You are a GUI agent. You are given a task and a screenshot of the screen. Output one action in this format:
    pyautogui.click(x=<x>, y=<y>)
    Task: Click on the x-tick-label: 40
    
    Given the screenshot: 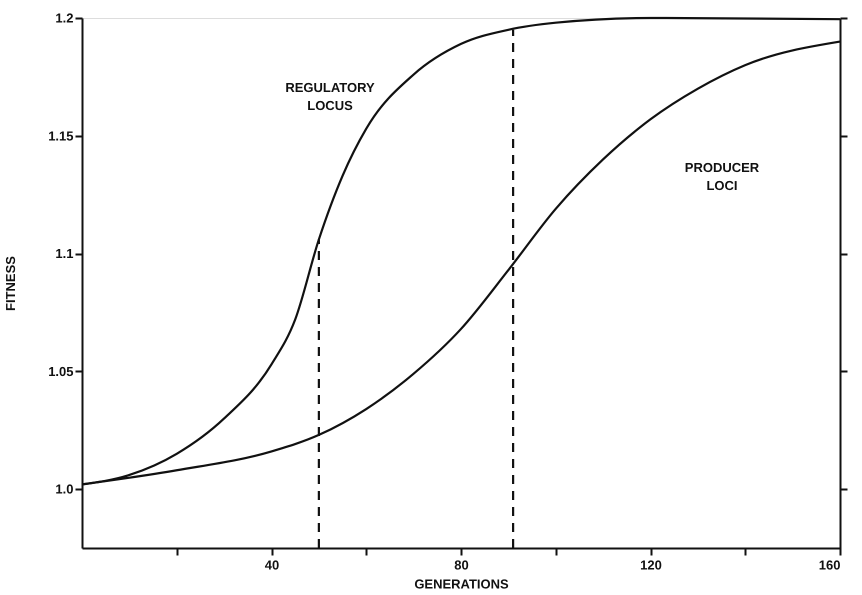 What is the action you would take?
    pyautogui.click(x=272, y=565)
    